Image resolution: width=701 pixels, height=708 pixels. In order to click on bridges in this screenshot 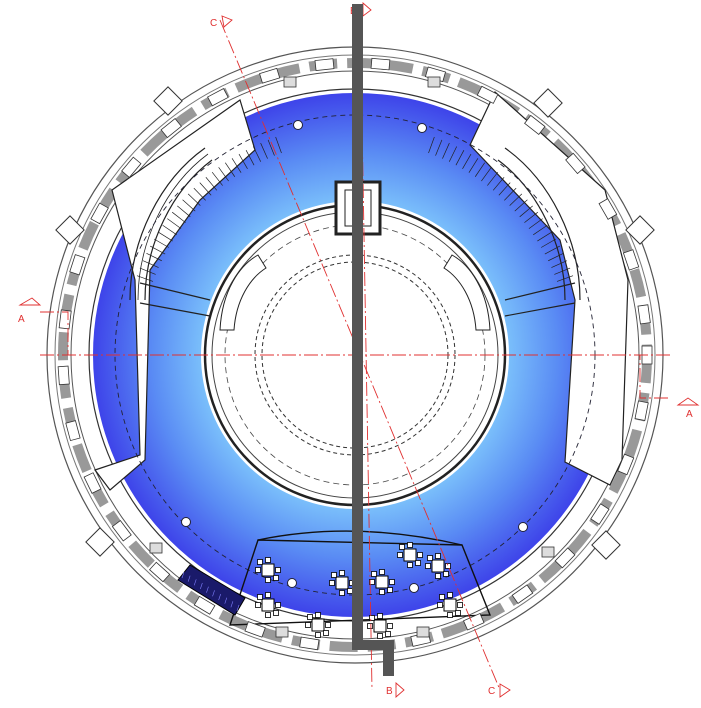, I will do `click(357, 299)`.